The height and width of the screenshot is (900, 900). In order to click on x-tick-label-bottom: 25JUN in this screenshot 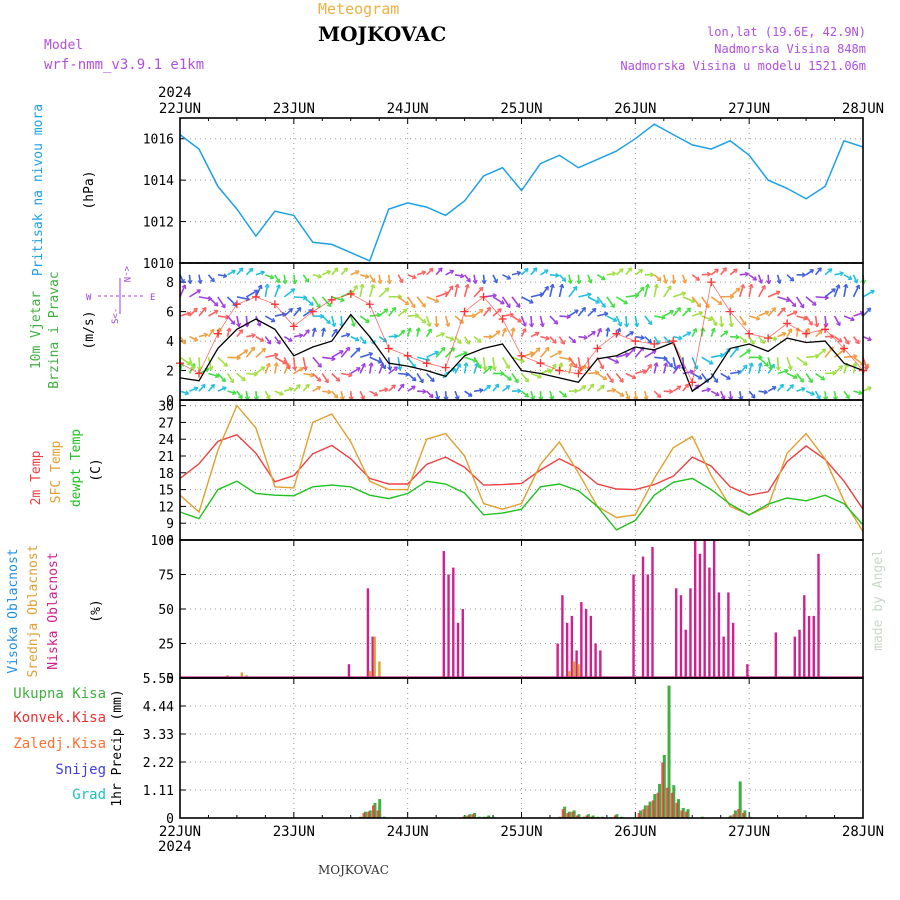, I will do `click(521, 832)`.